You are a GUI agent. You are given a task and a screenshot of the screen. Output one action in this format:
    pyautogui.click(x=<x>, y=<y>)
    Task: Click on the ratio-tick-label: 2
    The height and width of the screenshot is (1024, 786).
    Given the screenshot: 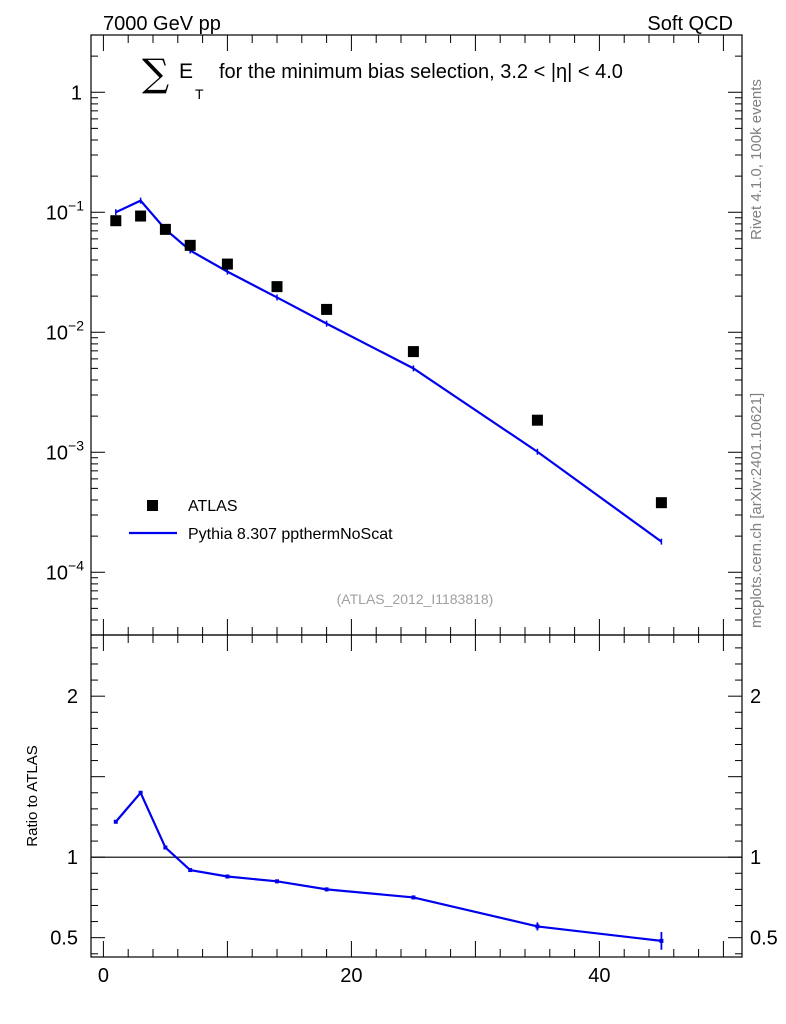 What is the action you would take?
    pyautogui.click(x=72, y=697)
    